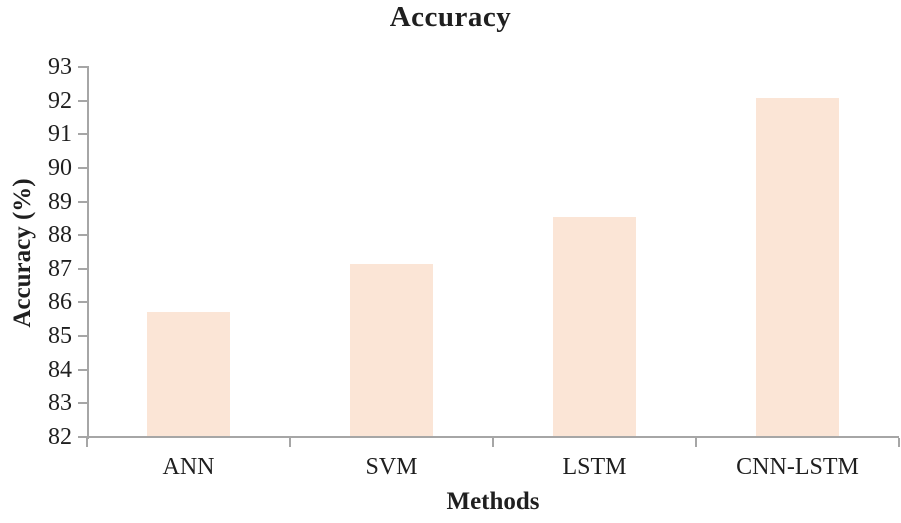 This screenshot has width=901, height=523. Describe the element at coordinates (60, 268) in the screenshot. I see `y-tick-label: 87` at that location.